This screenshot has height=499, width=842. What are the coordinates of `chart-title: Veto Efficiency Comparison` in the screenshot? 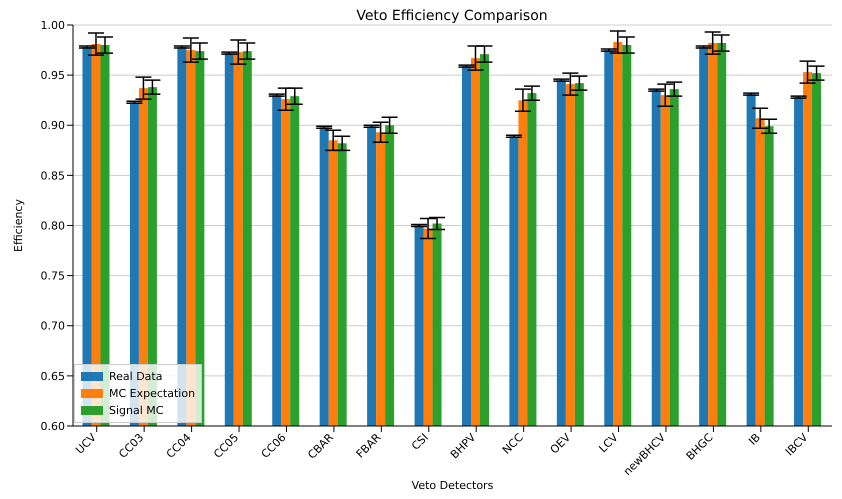 It's located at (452, 16).